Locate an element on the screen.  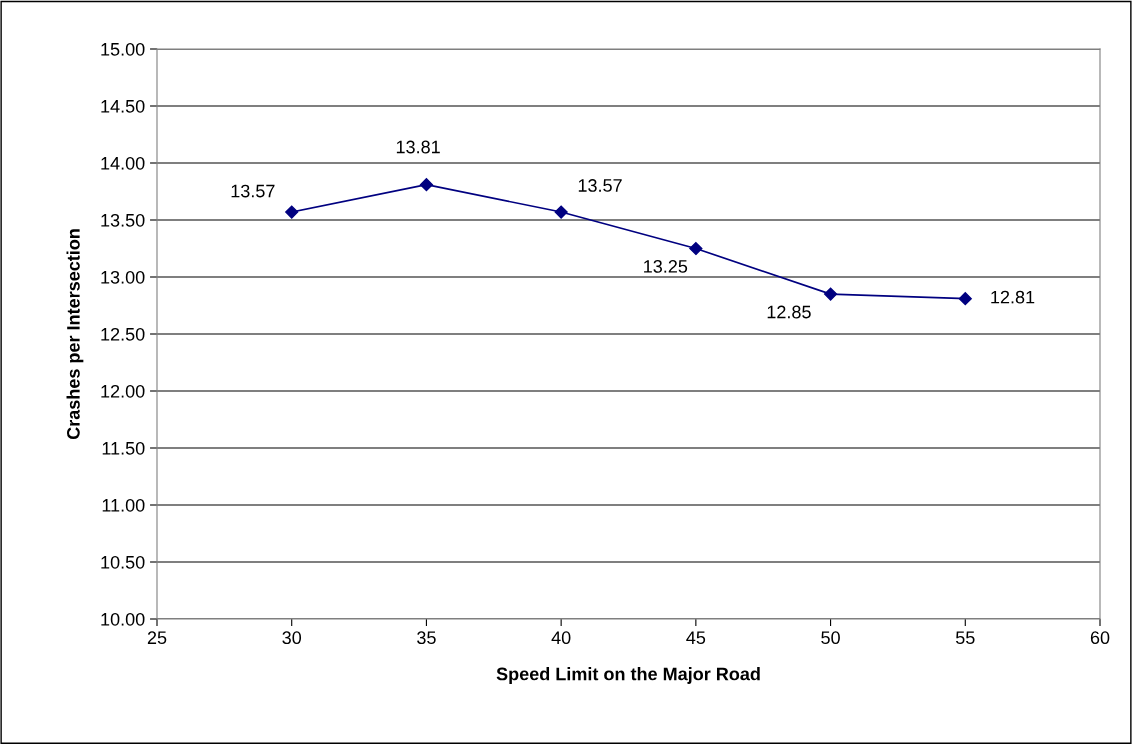
y-tick-label: 14.00 is located at coordinates (123, 163).